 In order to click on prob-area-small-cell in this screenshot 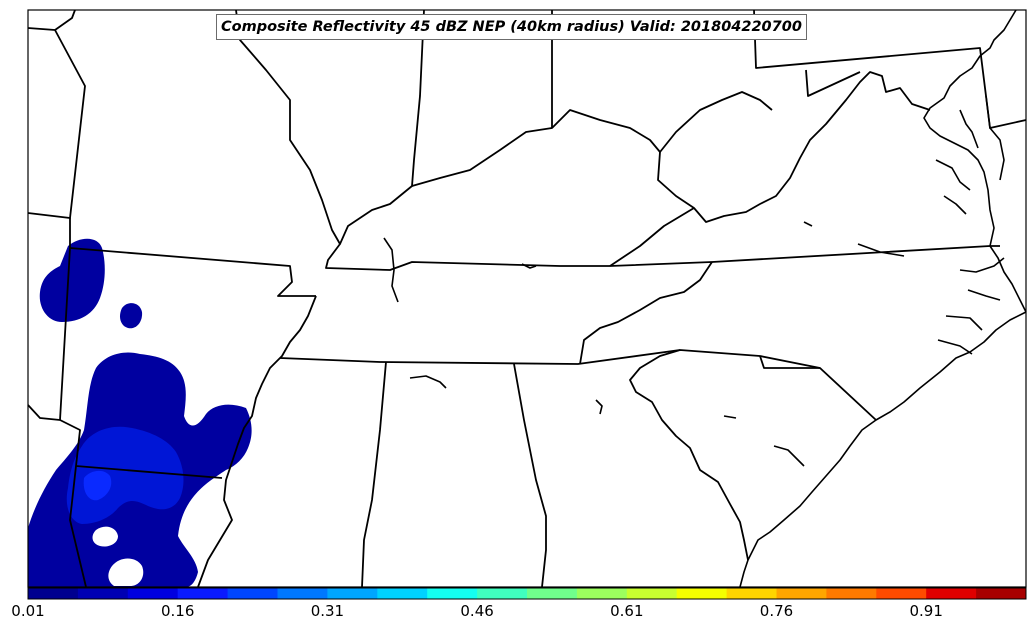, I will do `click(131, 316)`.